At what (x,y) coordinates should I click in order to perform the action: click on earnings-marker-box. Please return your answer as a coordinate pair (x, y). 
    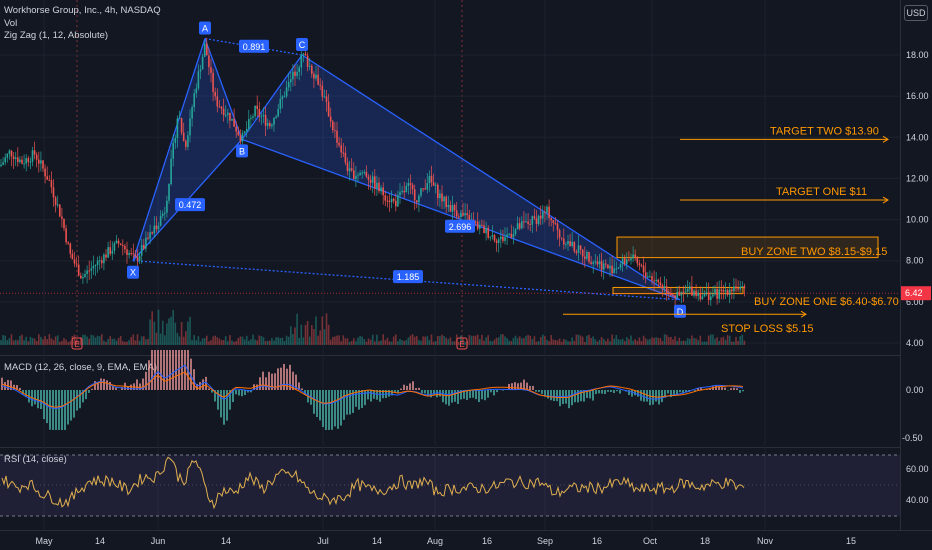
    Looking at the image, I should click on (462, 343).